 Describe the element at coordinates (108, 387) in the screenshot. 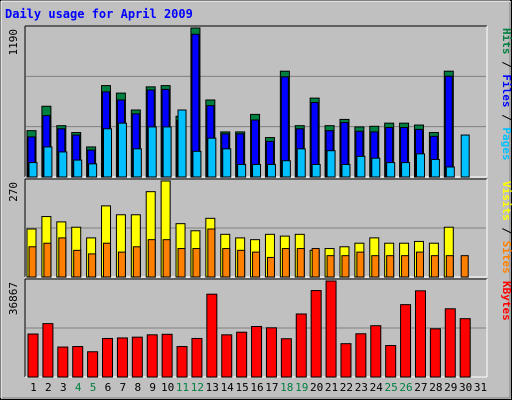

I see `x-tick-label-day-6: 6` at that location.